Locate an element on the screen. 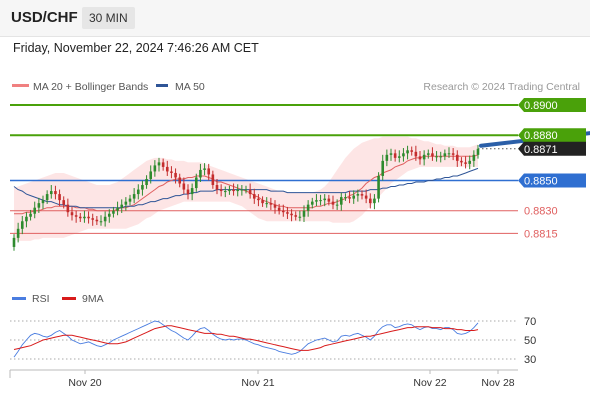 Image resolution: width=590 pixels, height=400 pixels. level-badge-pivot: 0.8850 is located at coordinates (552, 180).